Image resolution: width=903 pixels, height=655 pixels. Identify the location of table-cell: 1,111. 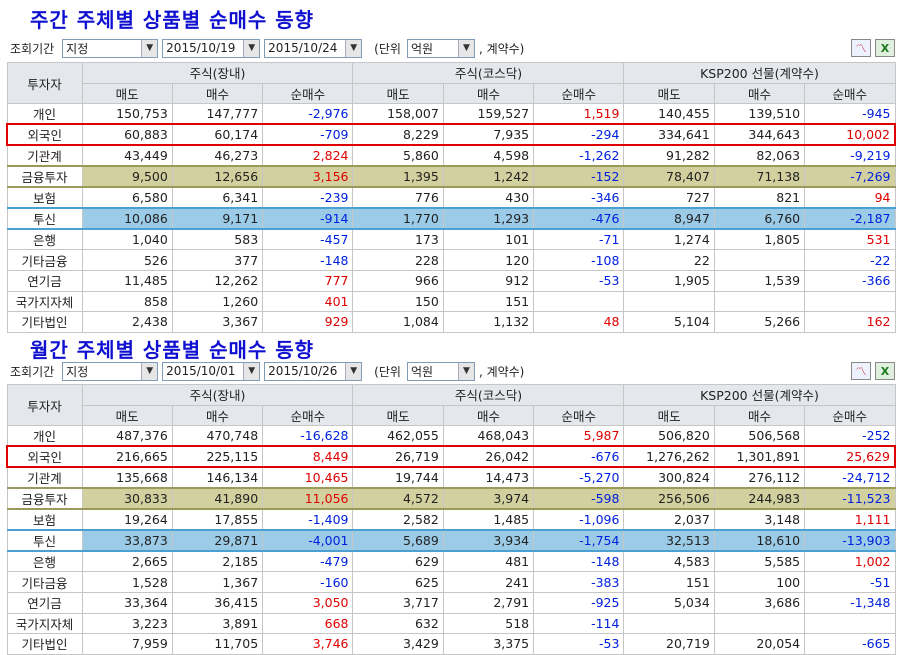
(850, 519).